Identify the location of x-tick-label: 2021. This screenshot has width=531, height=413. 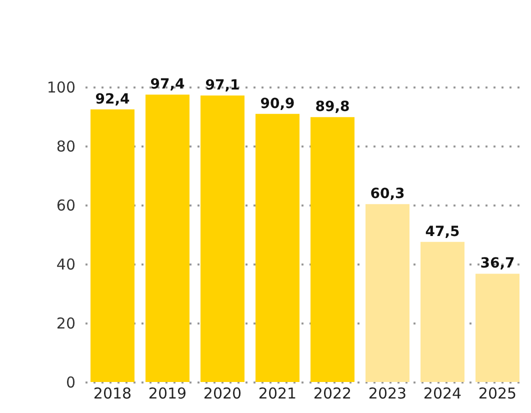
(277, 393).